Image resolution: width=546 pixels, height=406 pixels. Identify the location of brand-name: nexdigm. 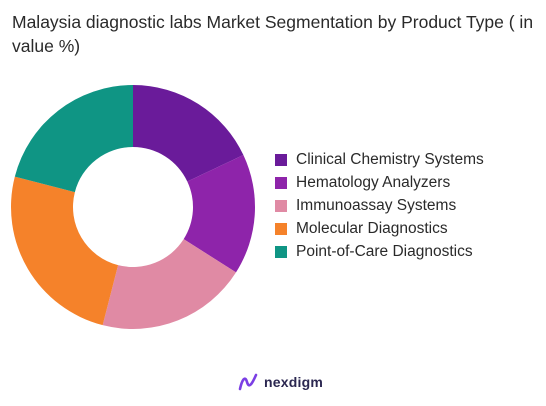
(293, 382).